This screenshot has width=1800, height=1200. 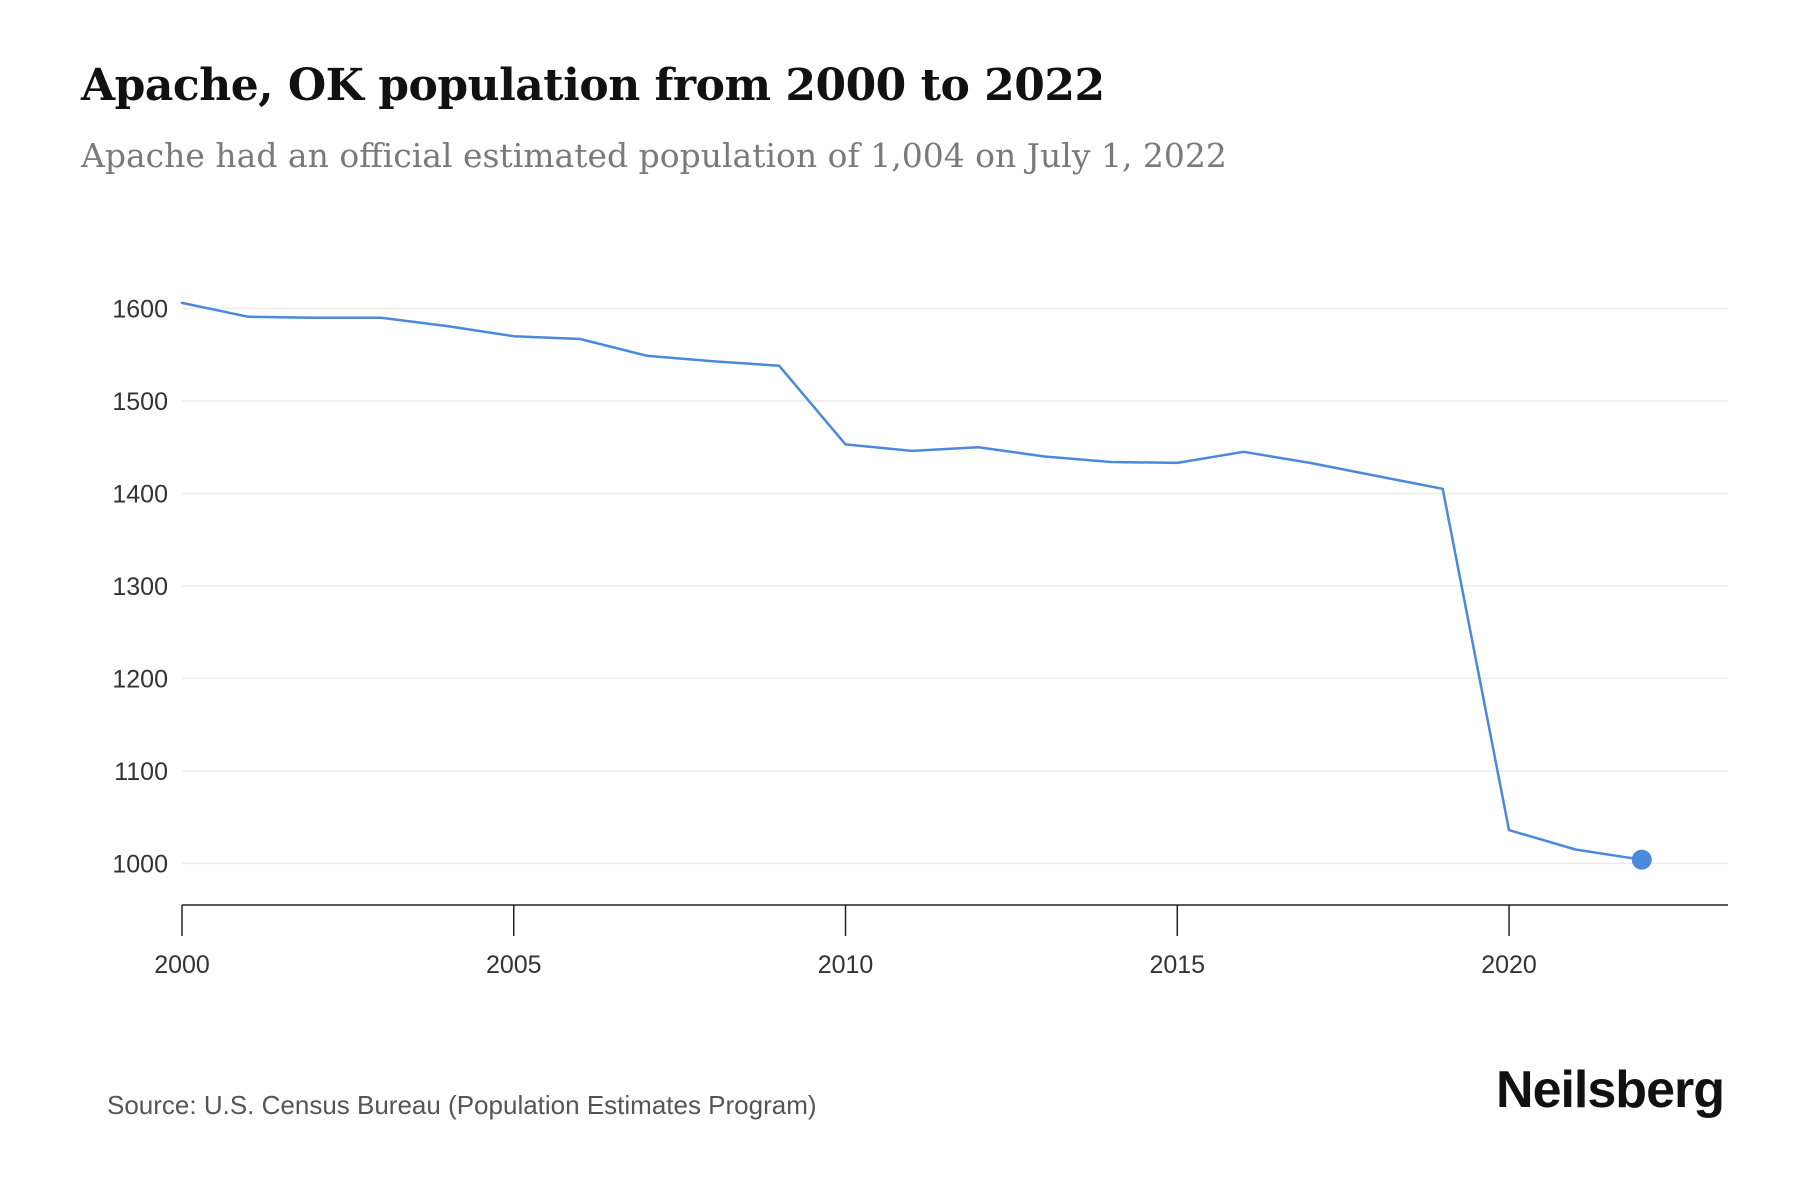 What do you see at coordinates (182, 303) in the screenshot?
I see `data-point-2000` at bounding box center [182, 303].